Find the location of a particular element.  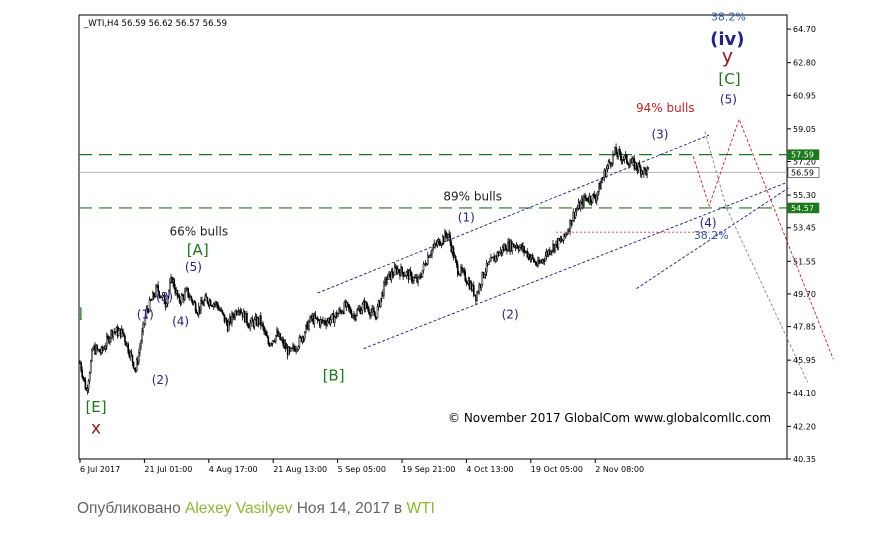

author-link: Alexey Vasilyev is located at coordinates (239, 508).